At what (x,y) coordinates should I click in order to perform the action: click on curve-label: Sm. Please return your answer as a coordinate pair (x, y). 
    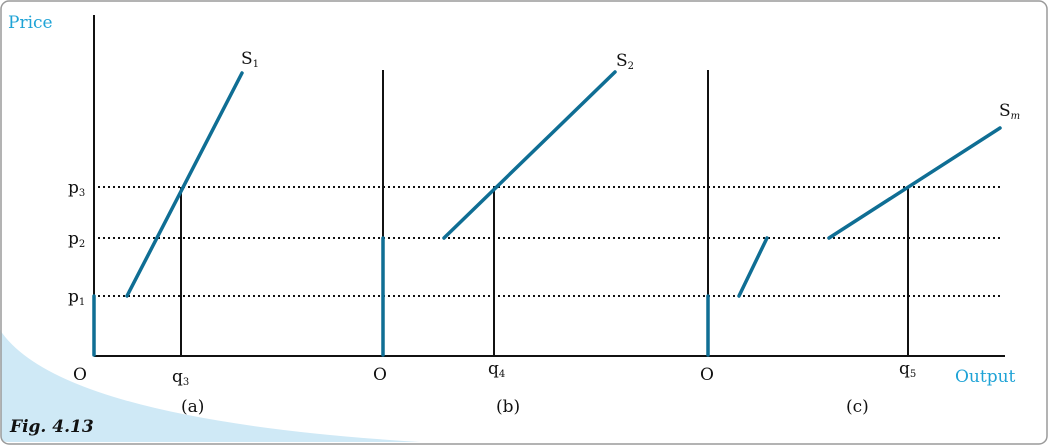
    Looking at the image, I should click on (1009, 111).